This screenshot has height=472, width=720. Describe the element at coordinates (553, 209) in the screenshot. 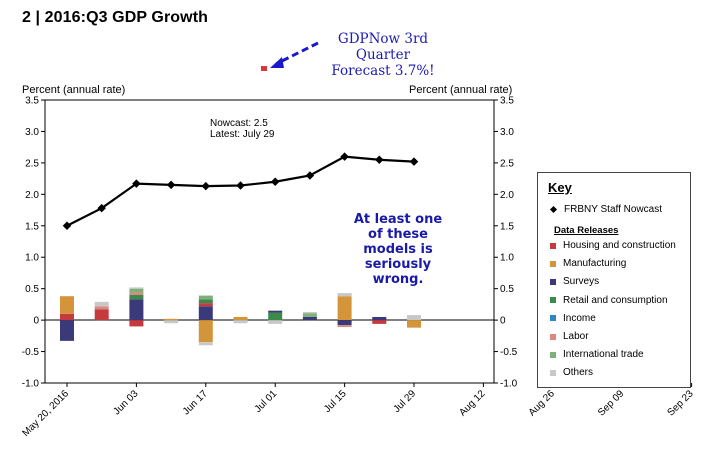

I see `diamond-icon` at that location.